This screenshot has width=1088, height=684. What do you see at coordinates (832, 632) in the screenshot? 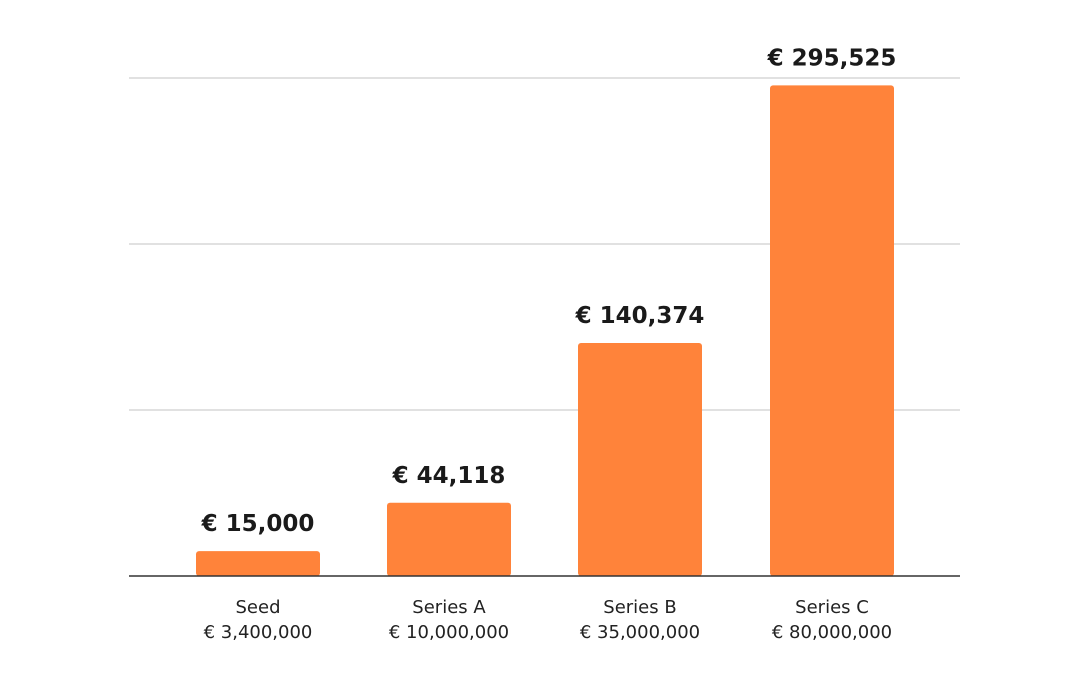
I see `category-sublabel: € 80,000,000` at bounding box center [832, 632].